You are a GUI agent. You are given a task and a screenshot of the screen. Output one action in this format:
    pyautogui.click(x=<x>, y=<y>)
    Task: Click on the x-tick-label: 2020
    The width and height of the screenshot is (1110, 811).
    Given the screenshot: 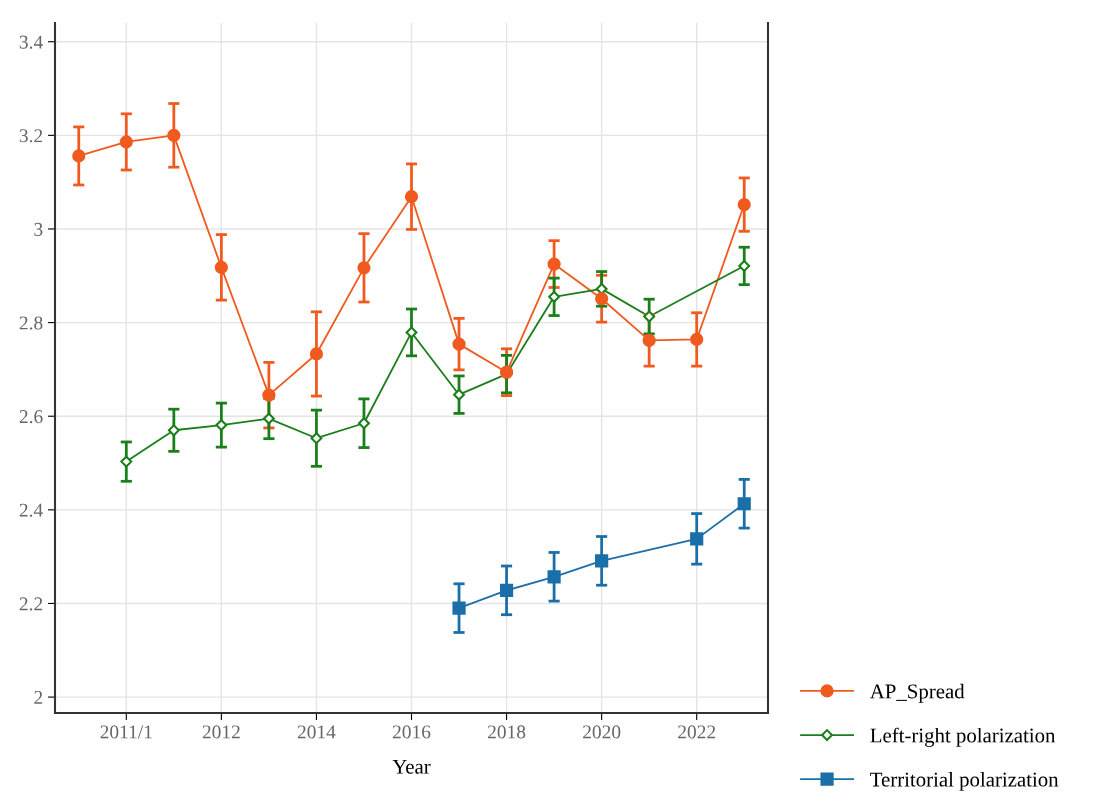 What is the action you would take?
    pyautogui.click(x=602, y=732)
    